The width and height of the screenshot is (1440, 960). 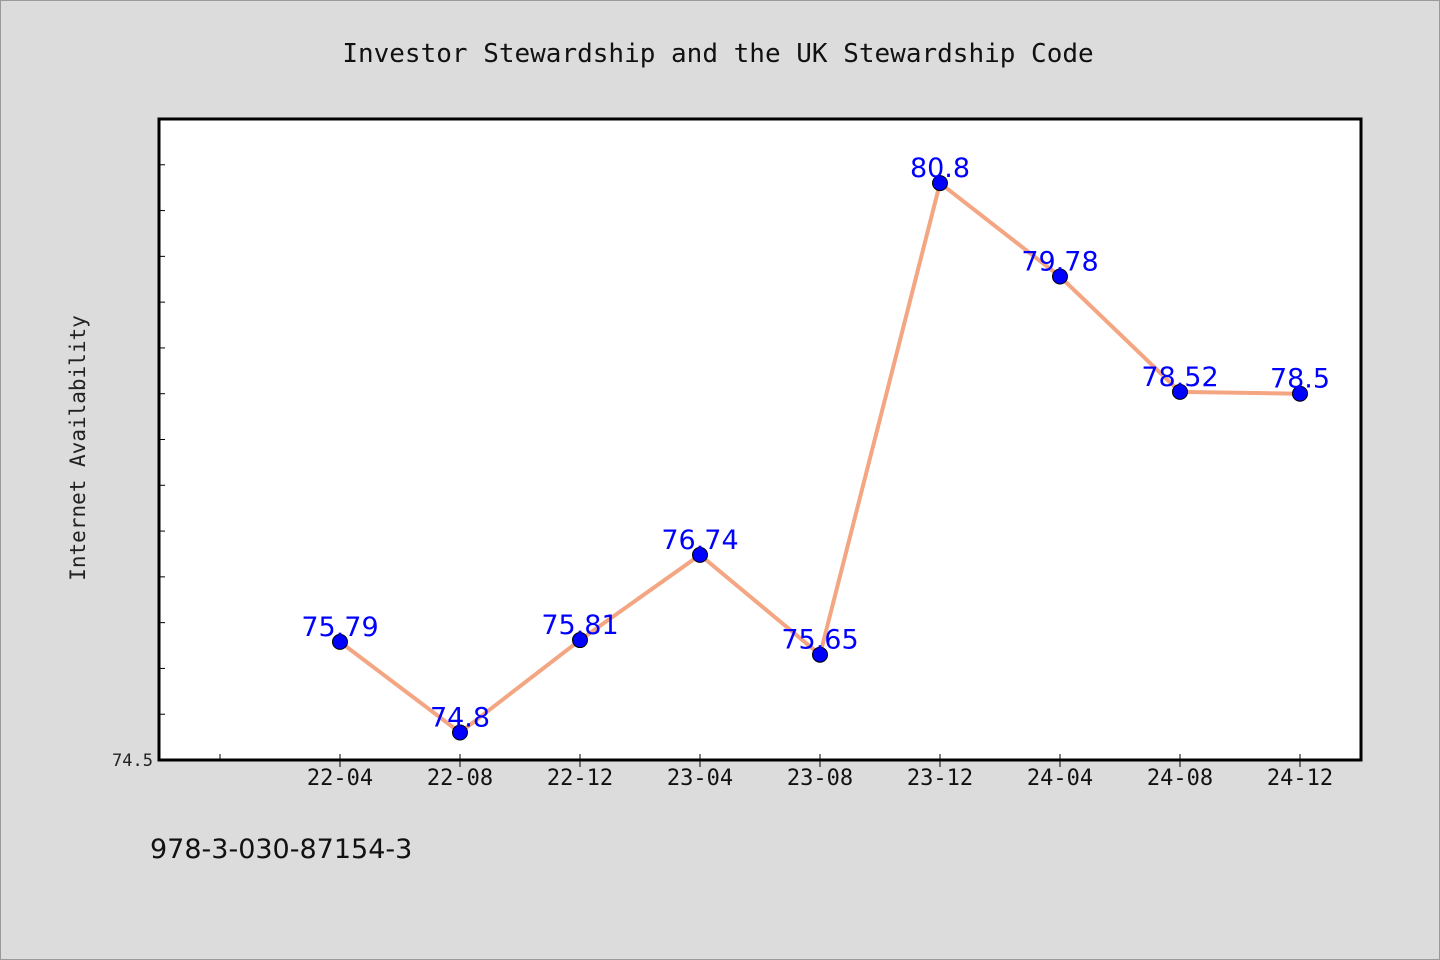 What do you see at coordinates (1179, 377) in the screenshot?
I see `data-label: 78.52` at bounding box center [1179, 377].